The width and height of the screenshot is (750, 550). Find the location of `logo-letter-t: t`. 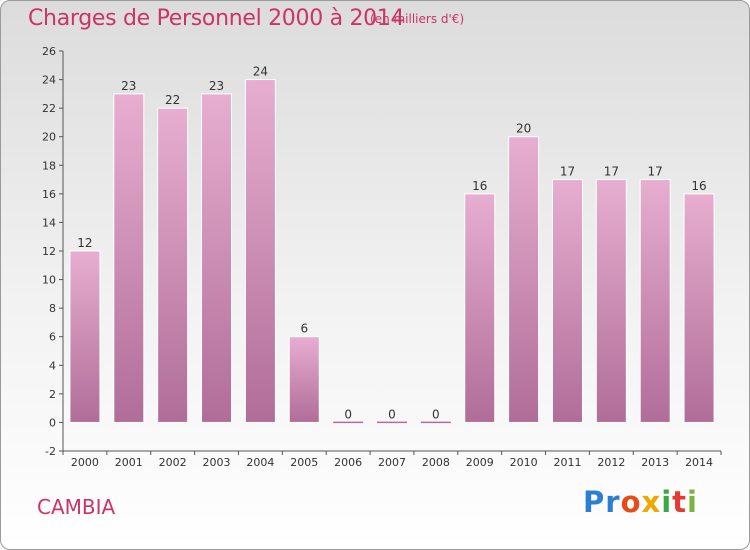

logo-letter-t: t is located at coordinates (680, 502).